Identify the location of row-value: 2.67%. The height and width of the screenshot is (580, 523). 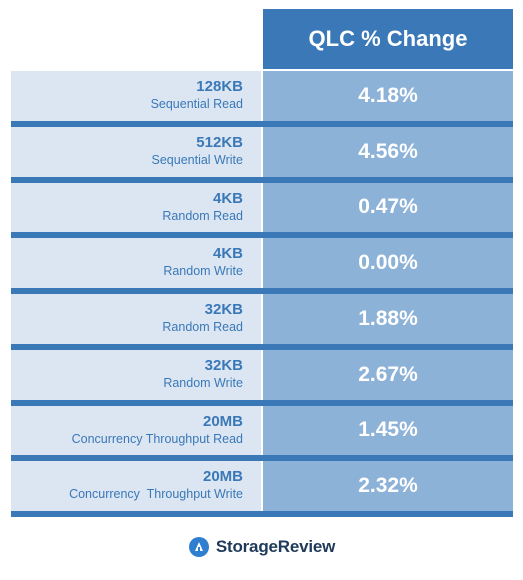
(388, 374).